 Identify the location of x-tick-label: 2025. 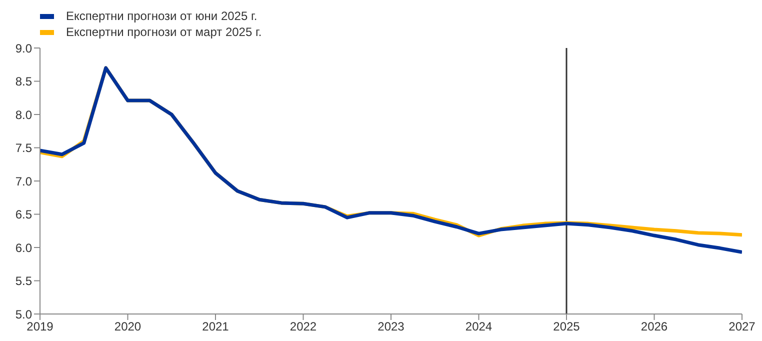
(566, 327).